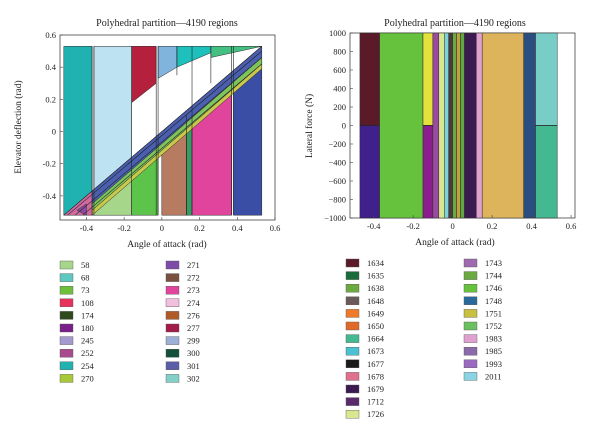 The width and height of the screenshot is (600, 423). Describe the element at coordinates (375, 288) in the screenshot. I see `legend-label: 1638` at that location.